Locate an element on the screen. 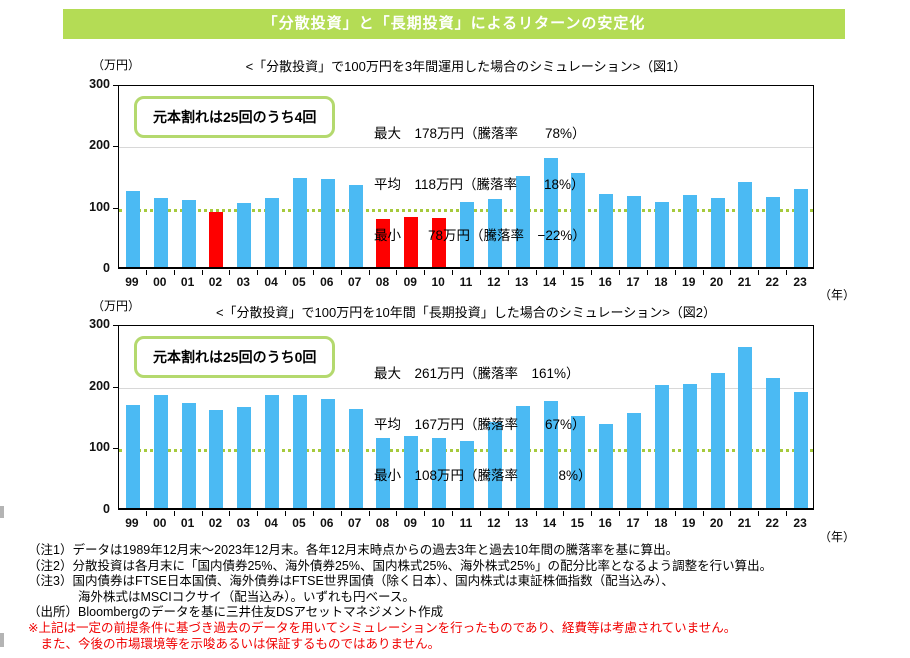  x-tick-label: 22 is located at coordinates (772, 282).